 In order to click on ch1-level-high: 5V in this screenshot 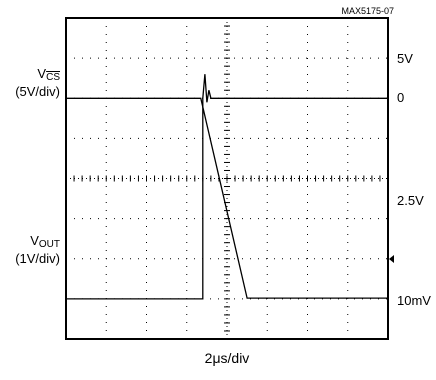, I will do `click(405, 58)`.